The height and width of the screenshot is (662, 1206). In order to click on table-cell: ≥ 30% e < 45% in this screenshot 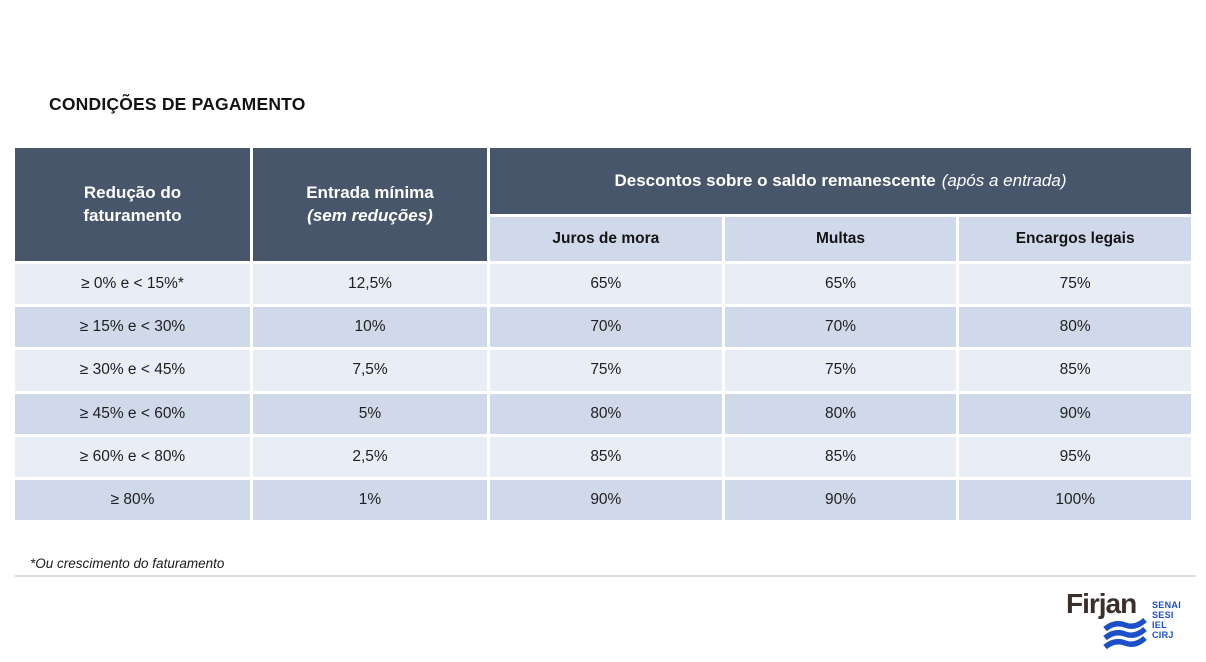, I will do `click(132, 370)`.